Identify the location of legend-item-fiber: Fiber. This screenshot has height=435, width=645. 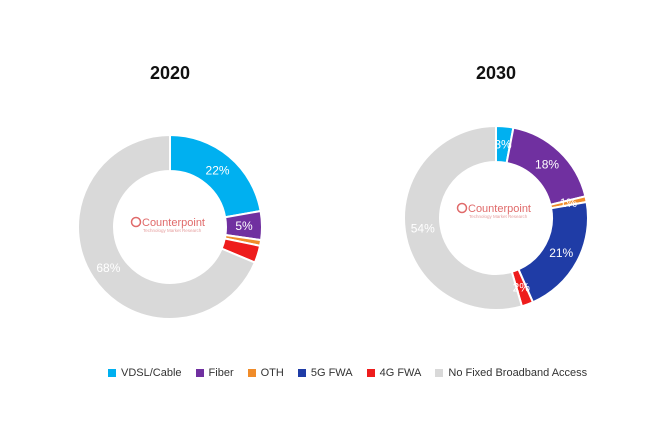
(214, 373).